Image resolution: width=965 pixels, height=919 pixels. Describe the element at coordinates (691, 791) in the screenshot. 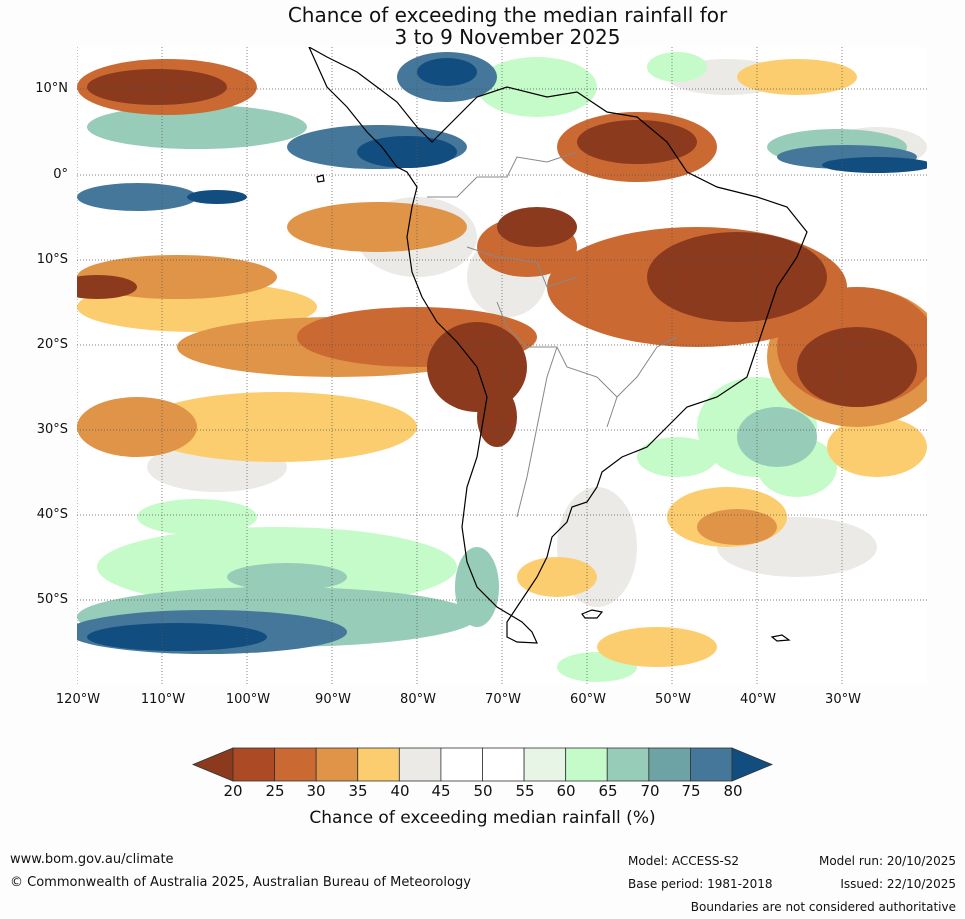

I see `colorbar-tick: 75` at that location.